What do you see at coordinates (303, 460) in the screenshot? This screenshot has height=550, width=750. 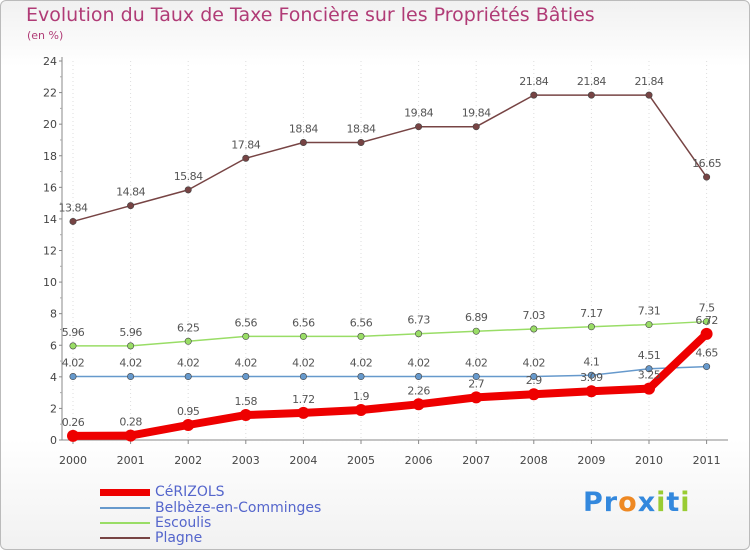 I see `x-tick-label: 2004` at bounding box center [303, 460].